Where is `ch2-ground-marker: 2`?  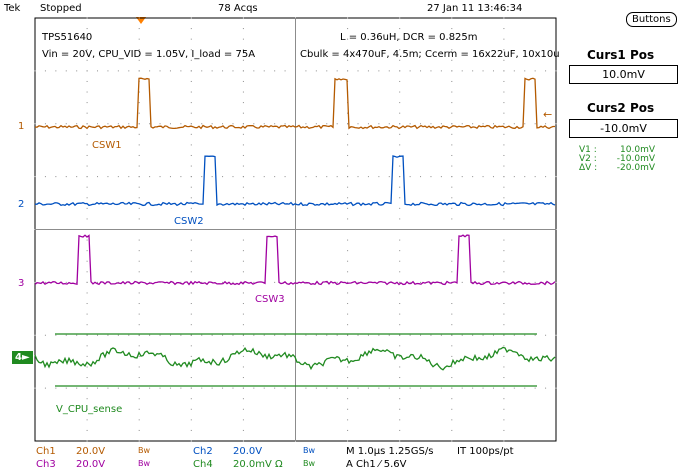 ch2-ground-marker: 2 is located at coordinates (21, 204).